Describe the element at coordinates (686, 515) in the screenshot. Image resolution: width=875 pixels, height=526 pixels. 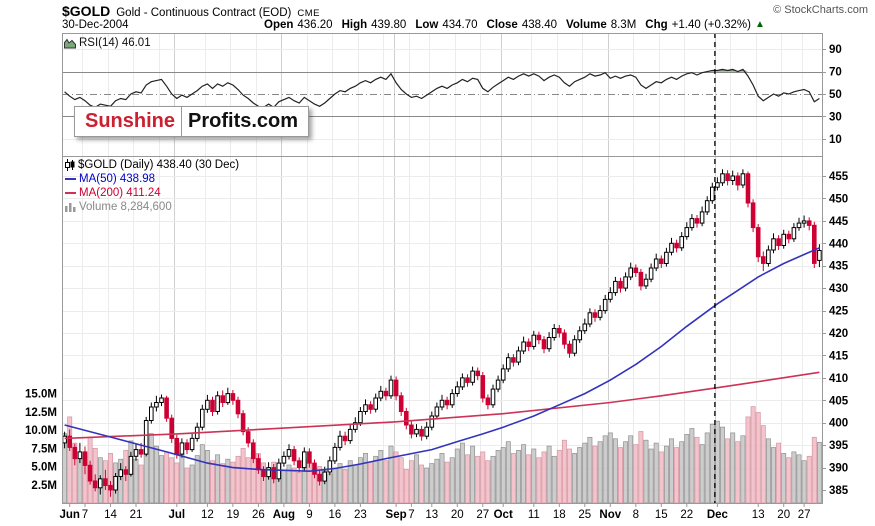
I see `svg-text: 22` at that location.